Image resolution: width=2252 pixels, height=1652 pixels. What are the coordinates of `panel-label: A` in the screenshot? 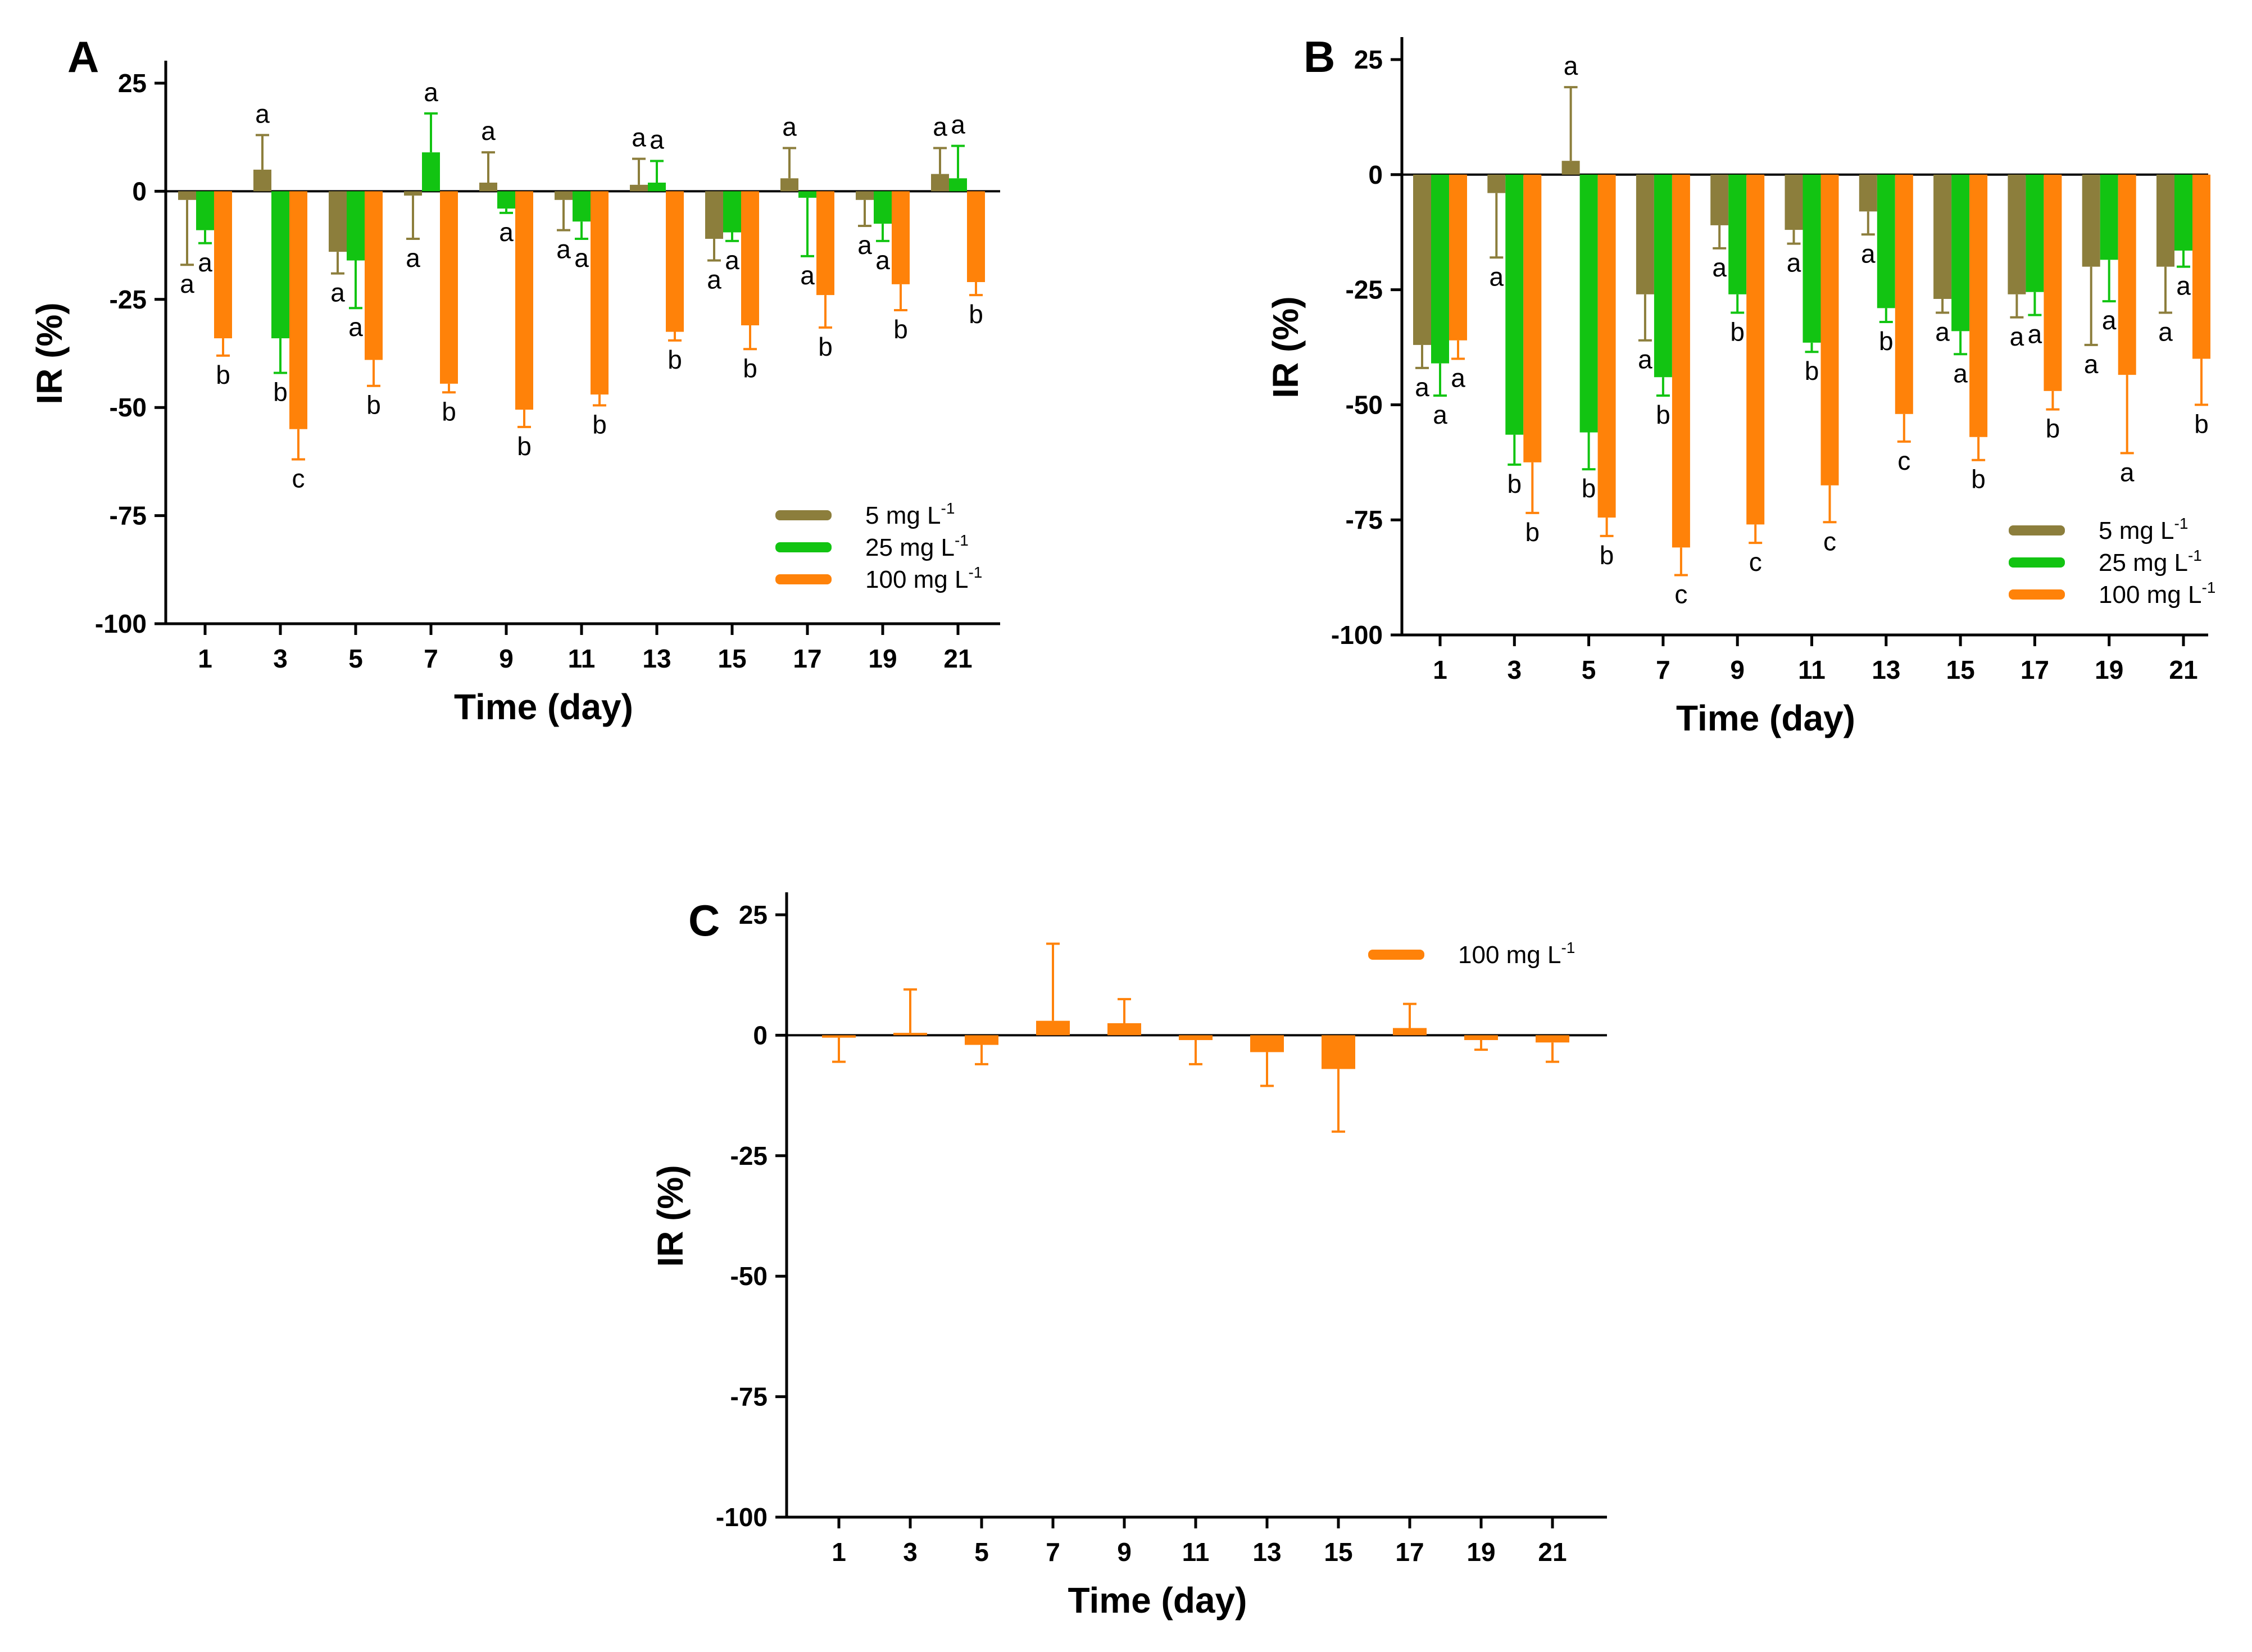 It's located at (83, 56).